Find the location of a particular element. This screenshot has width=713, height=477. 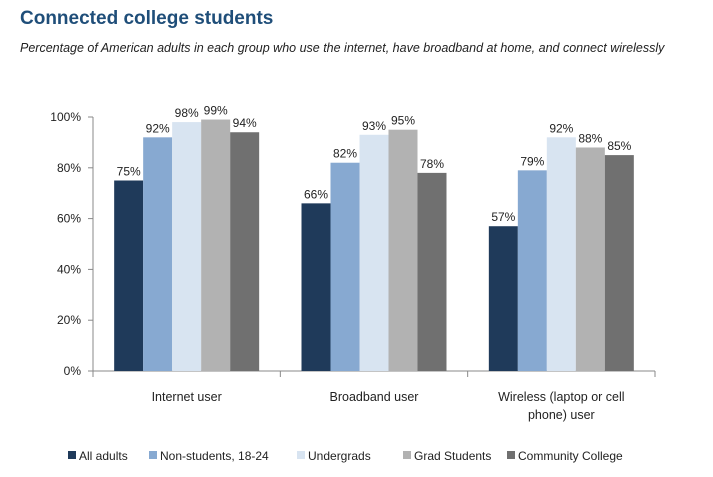

data-label: 75% is located at coordinates (129, 172).